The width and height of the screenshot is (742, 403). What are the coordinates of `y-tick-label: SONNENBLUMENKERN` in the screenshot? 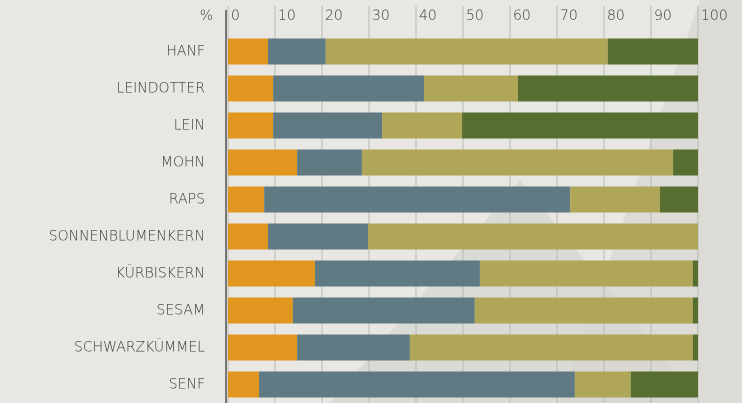 It's located at (127, 237).